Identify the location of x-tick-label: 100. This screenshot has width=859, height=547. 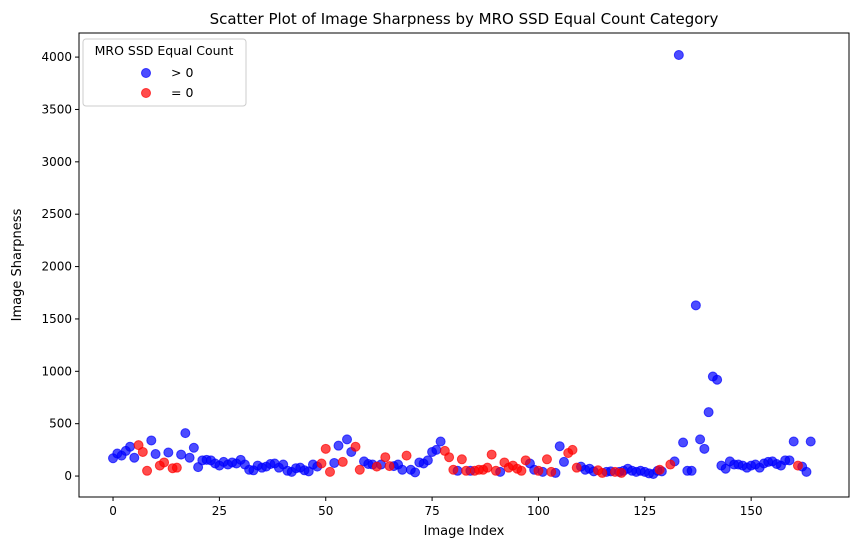
(538, 511).